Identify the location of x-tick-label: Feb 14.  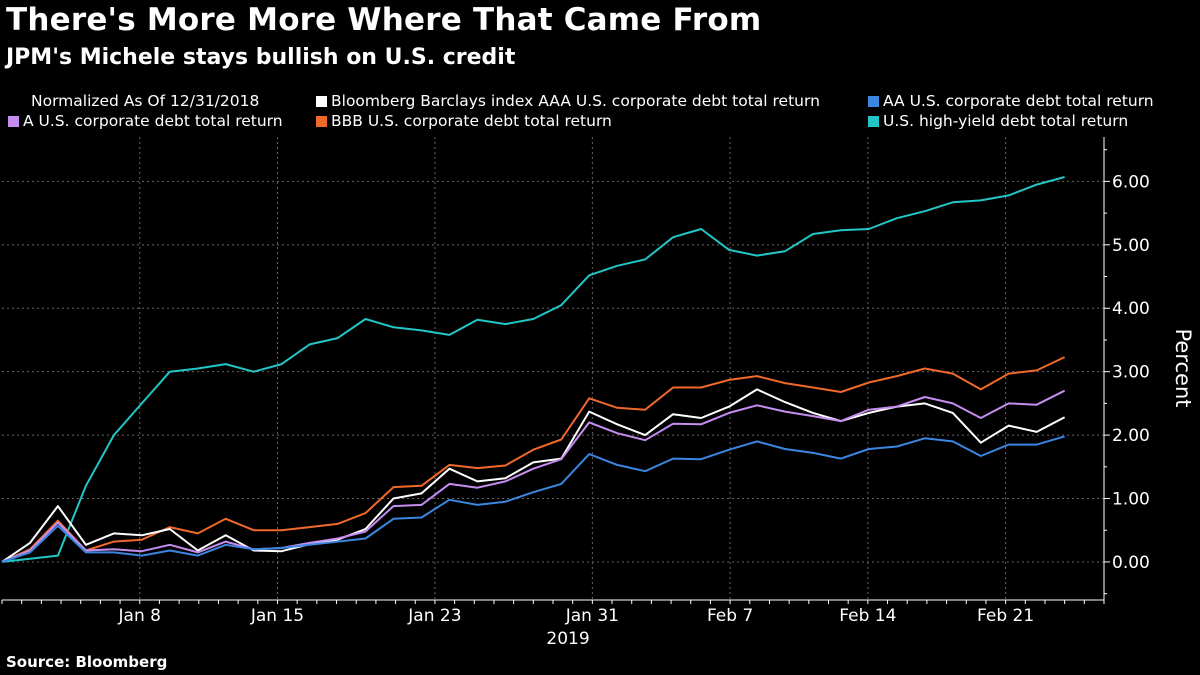
(867, 616).